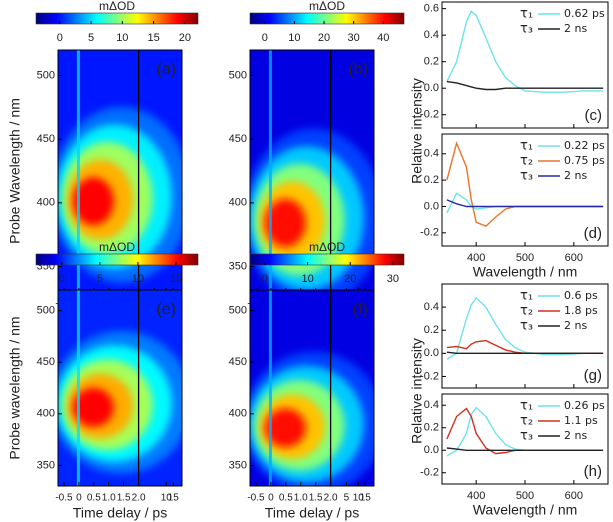 The height and width of the screenshot is (522, 613). Describe the element at coordinates (431, 9) in the screenshot. I see `y-tick-label: 0.6` at that location.